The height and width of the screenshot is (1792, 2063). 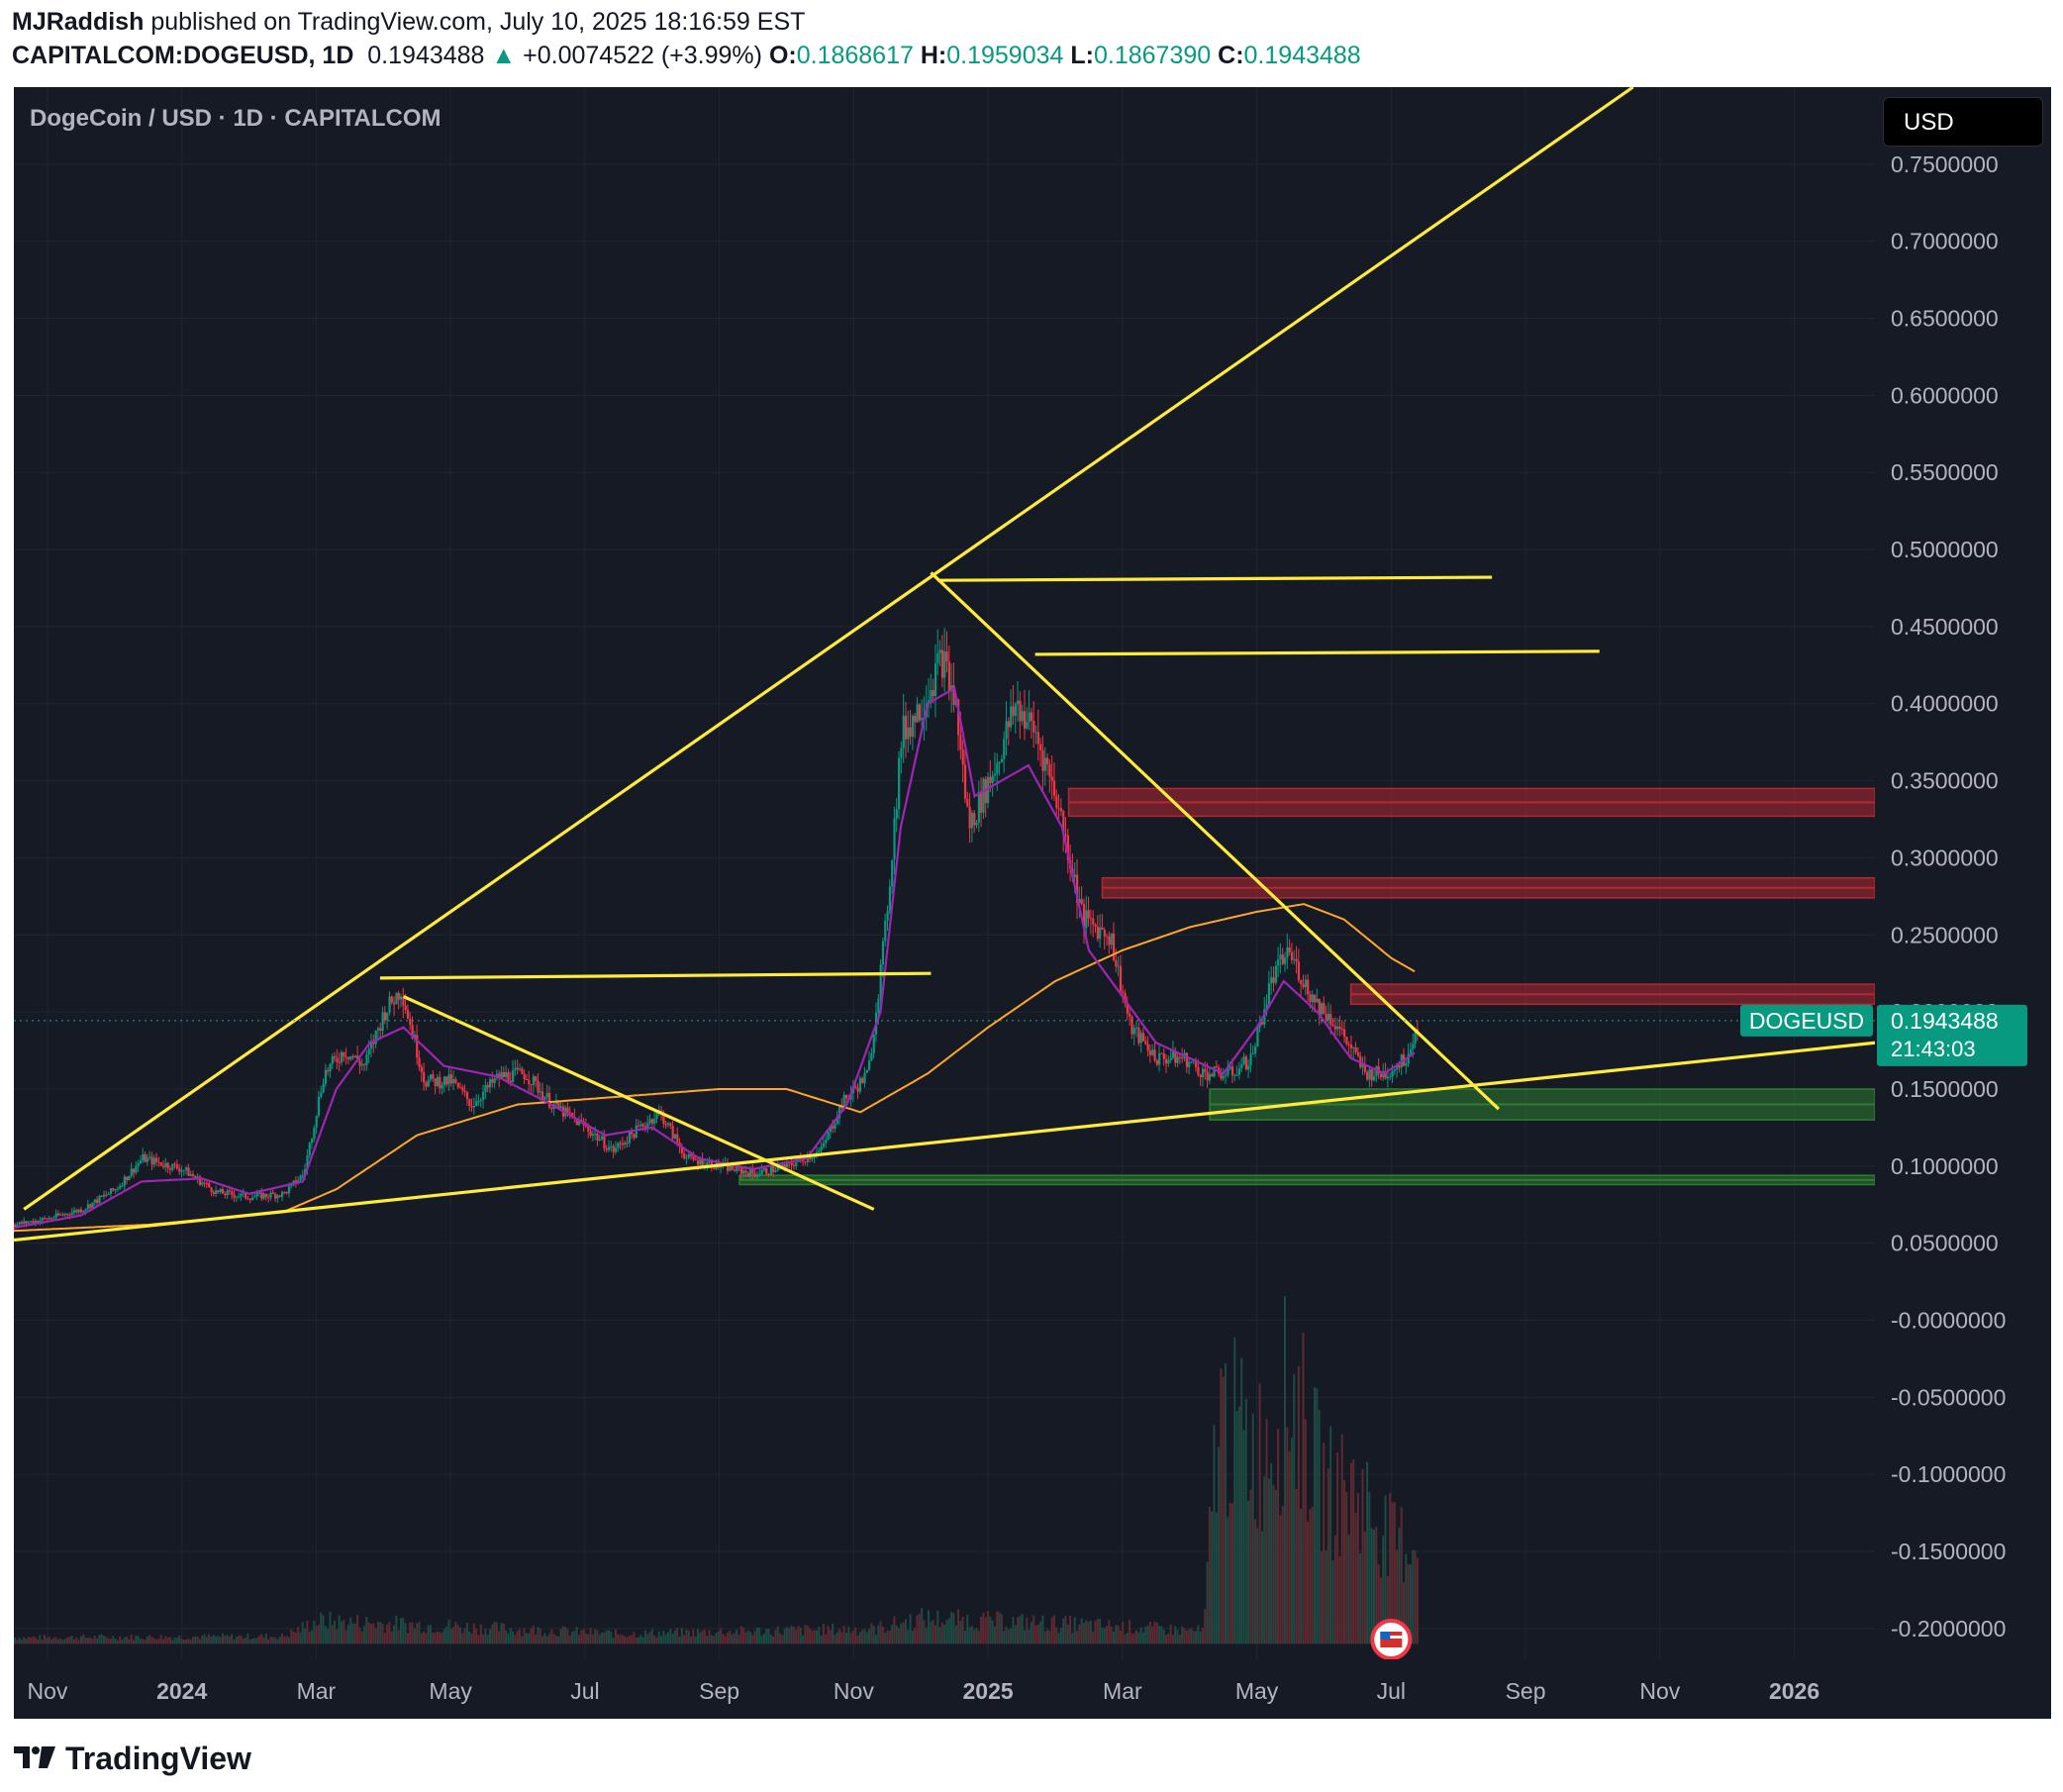 I want to click on author-name: MJRaddish, so click(x=78, y=22).